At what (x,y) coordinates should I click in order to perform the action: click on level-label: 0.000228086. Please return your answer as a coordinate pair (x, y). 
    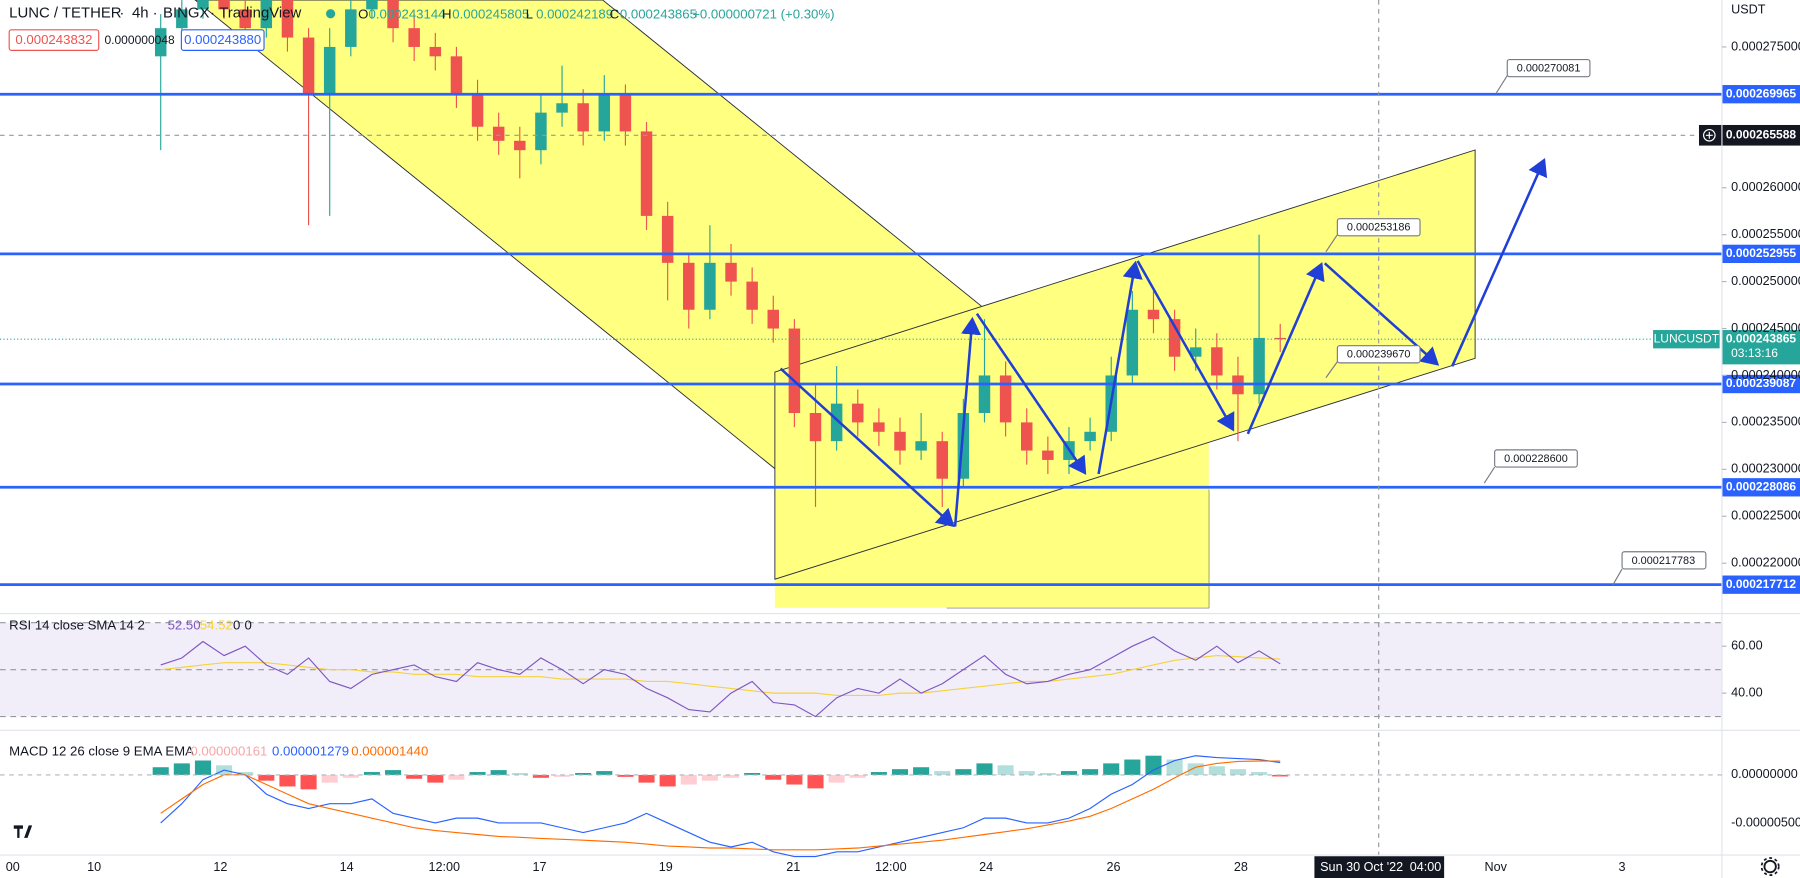
    Looking at the image, I should click on (1761, 486).